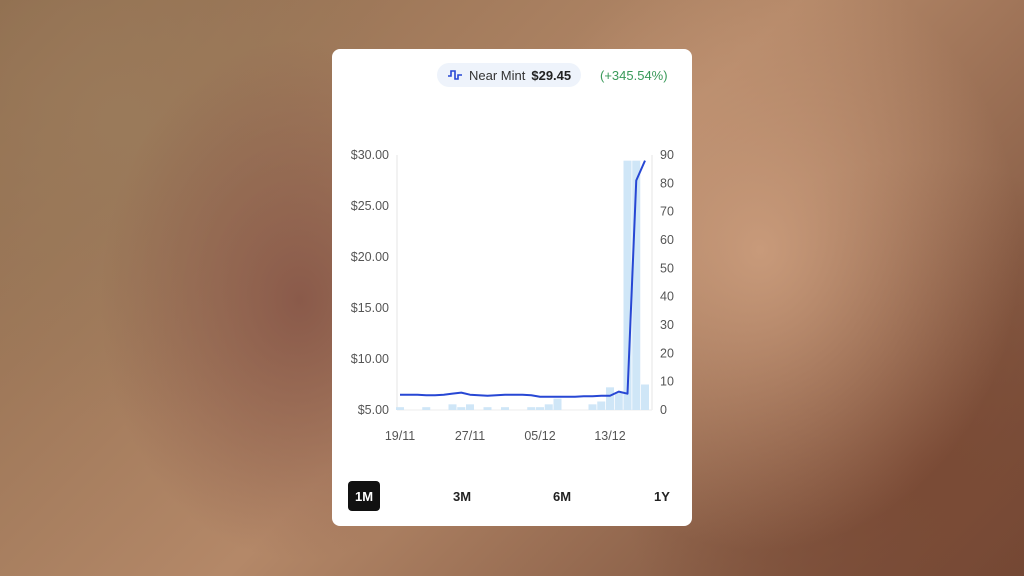 The width and height of the screenshot is (1024, 576). What do you see at coordinates (667, 297) in the screenshot?
I see `y-right-tick-label: 40` at bounding box center [667, 297].